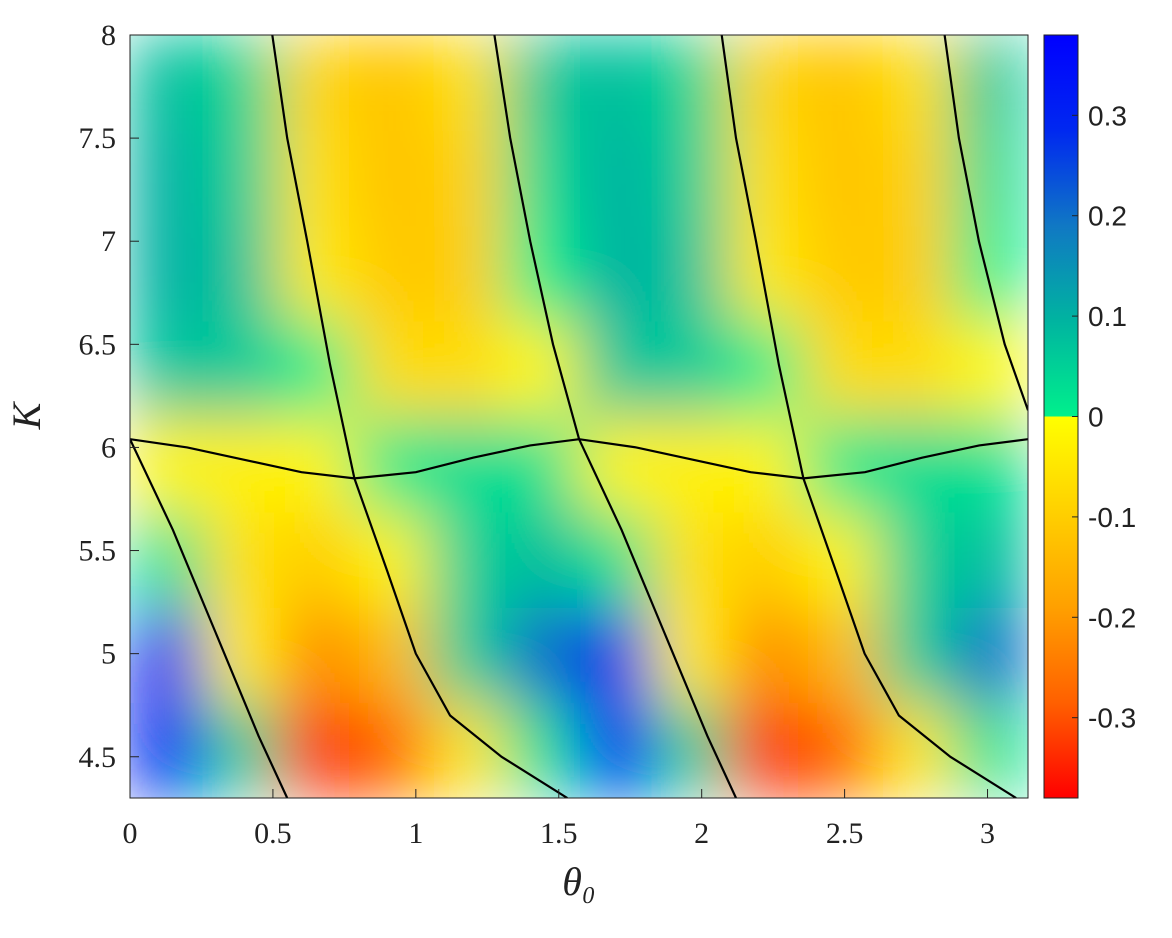 This screenshot has height=938, width=1172. I want to click on y-tick-label: 7, so click(108, 241).